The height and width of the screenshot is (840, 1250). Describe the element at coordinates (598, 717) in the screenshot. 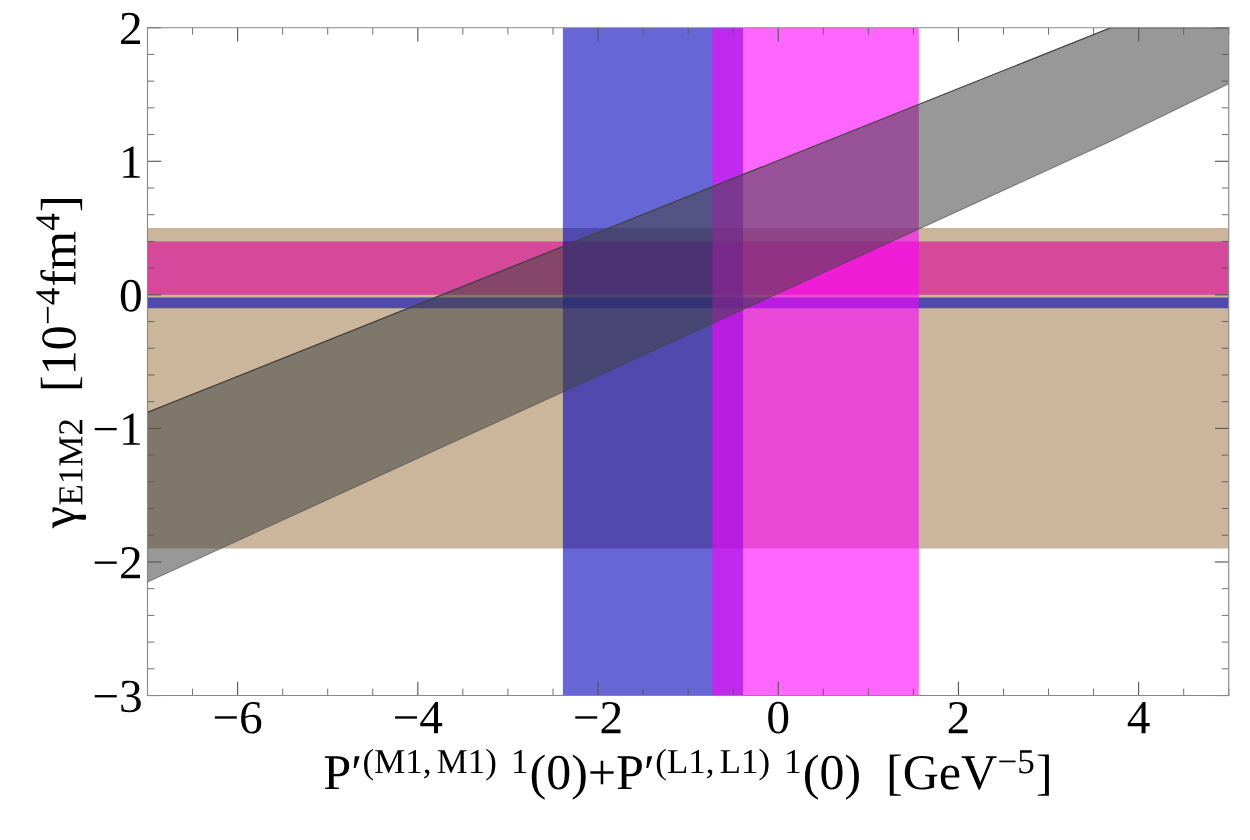

I see `x-tick-label: −2` at that location.